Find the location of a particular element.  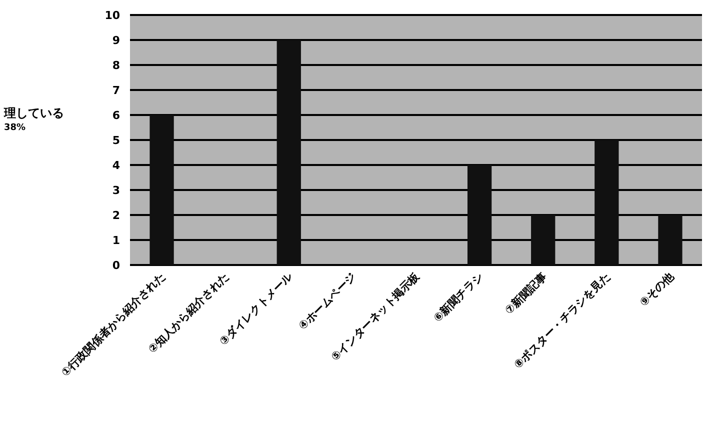

y-tick-label: 1 is located at coordinates (116, 240).